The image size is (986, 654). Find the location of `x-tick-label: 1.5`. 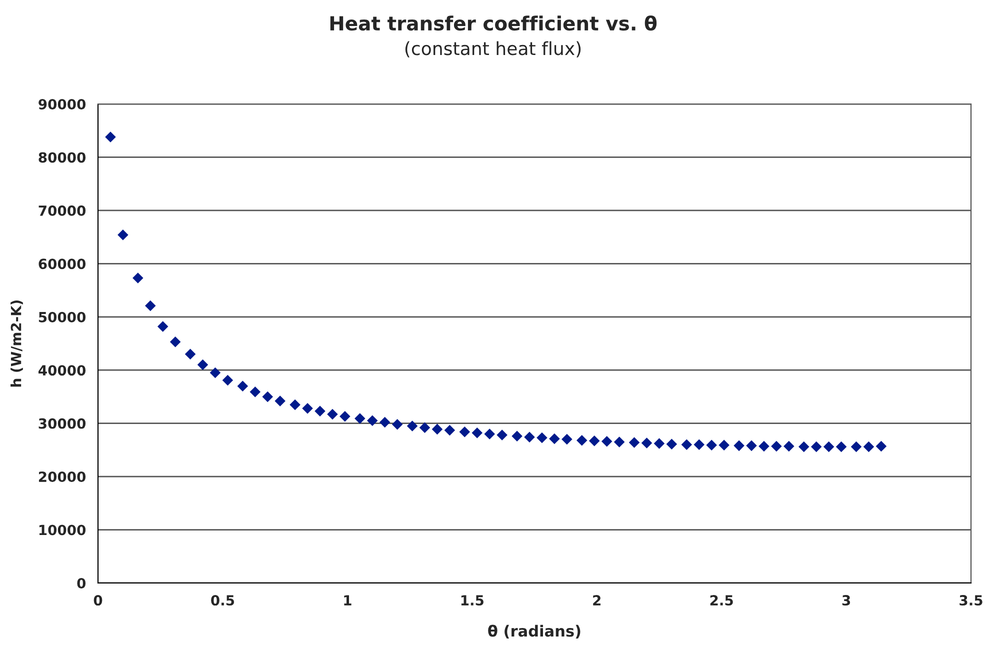

x-tick-label: 1.5 is located at coordinates (472, 600).